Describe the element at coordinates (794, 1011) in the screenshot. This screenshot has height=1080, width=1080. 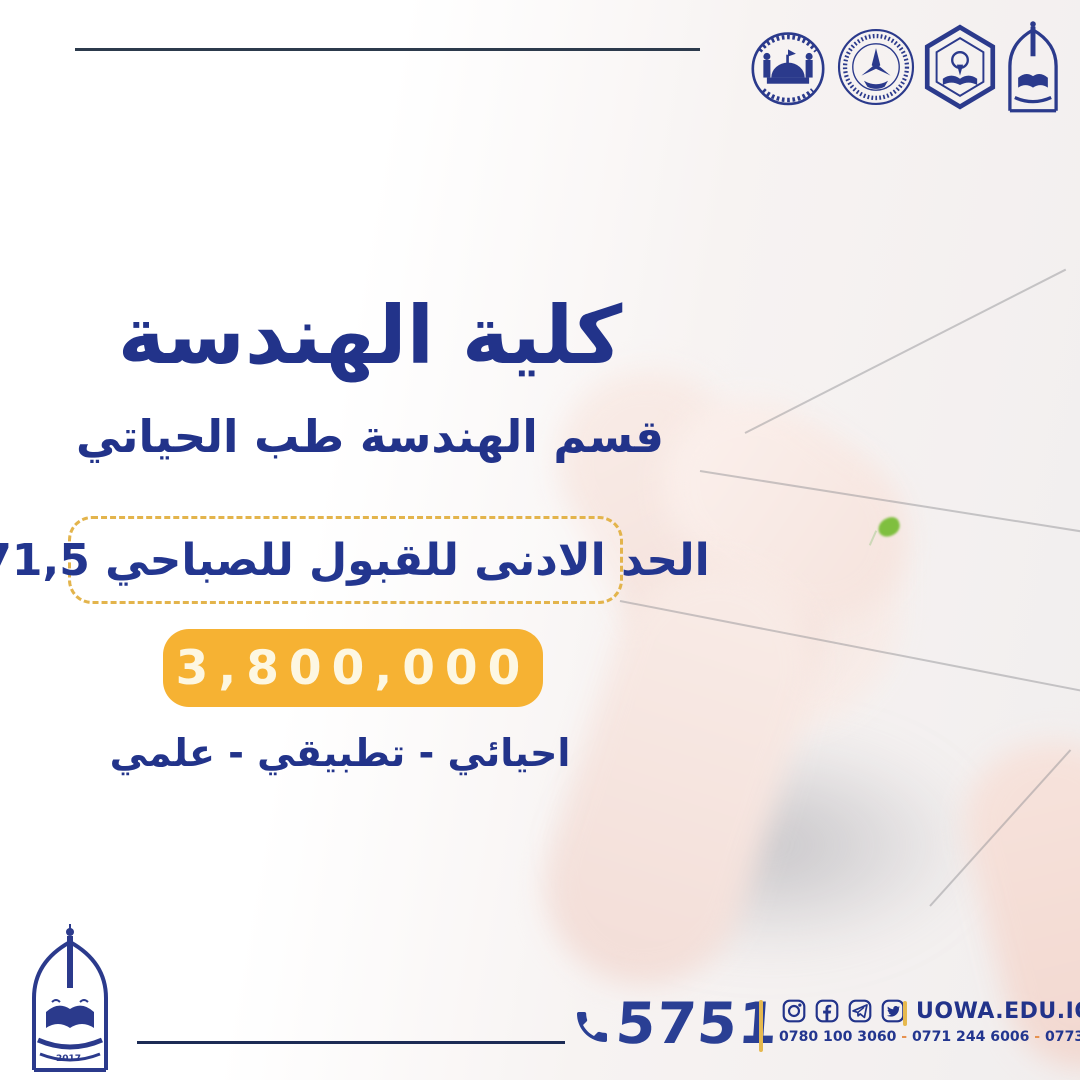
I see `instagram-icon` at that location.